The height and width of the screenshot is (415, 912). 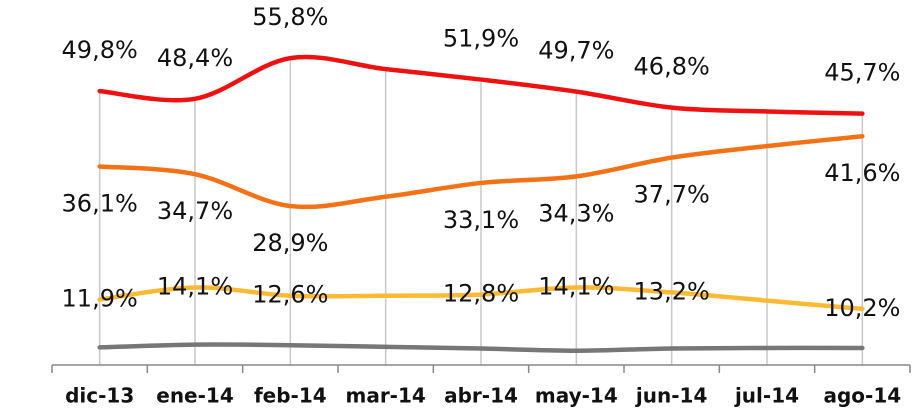 What do you see at coordinates (195, 211) in the screenshot?
I see `data-label: 34,7%` at bounding box center [195, 211].